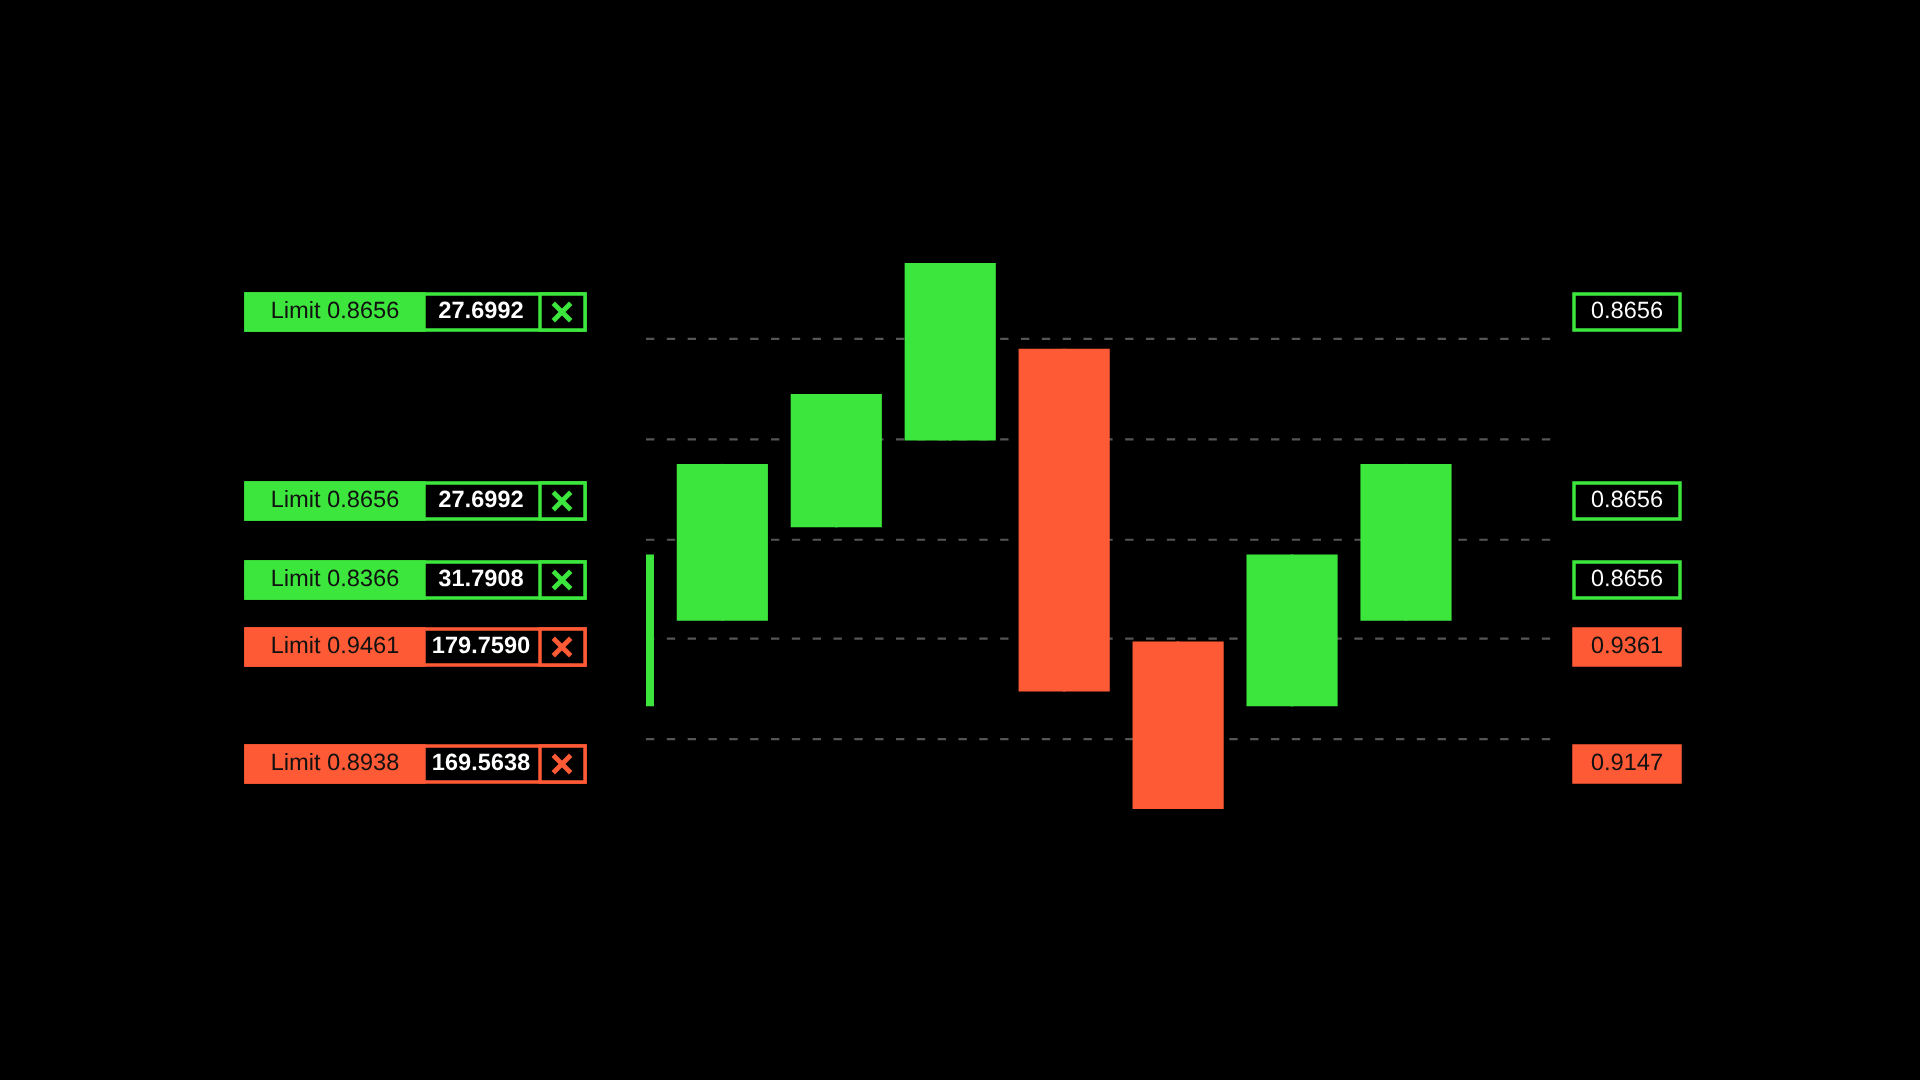  Describe the element at coordinates (481, 645) in the screenshot. I see `text: 179.7590` at that location.